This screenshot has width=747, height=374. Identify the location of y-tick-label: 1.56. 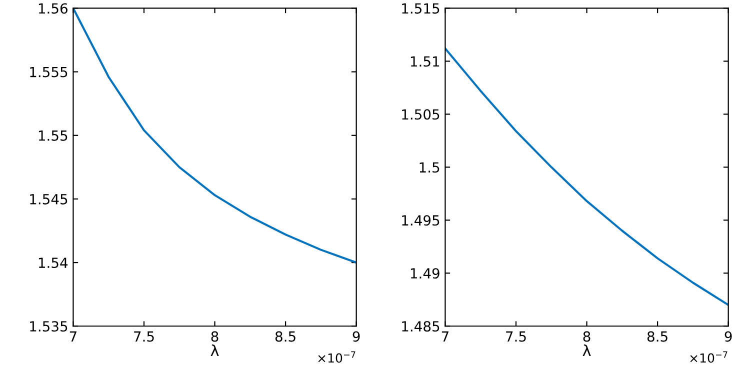
(53, 8).